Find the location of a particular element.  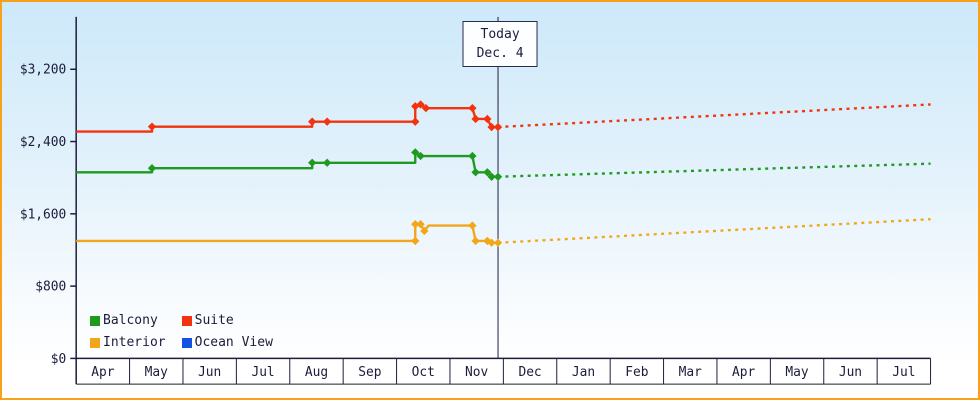

series-suite-projection is located at coordinates (714, 116).